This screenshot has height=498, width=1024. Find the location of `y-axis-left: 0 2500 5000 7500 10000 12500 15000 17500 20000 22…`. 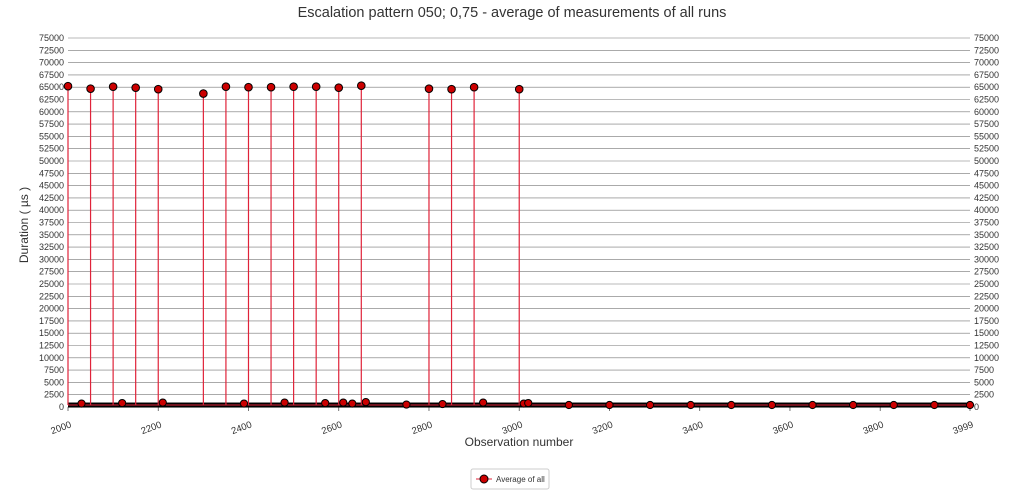

y-axis-left: 0 2500 5000 7500 10000 12500 15000 17500 20000 22… is located at coordinates (51, 222).